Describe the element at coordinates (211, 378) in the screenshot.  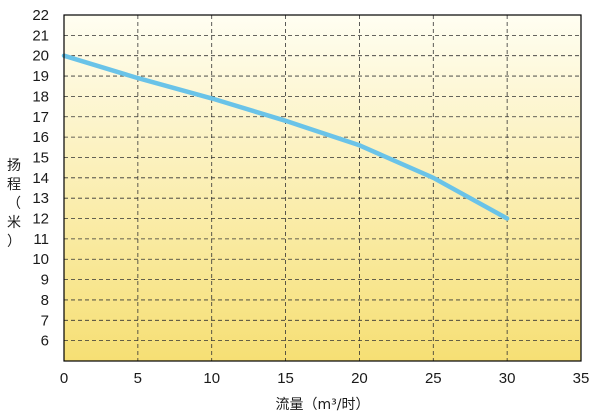
I see `x-tick-label: 10` at that location.